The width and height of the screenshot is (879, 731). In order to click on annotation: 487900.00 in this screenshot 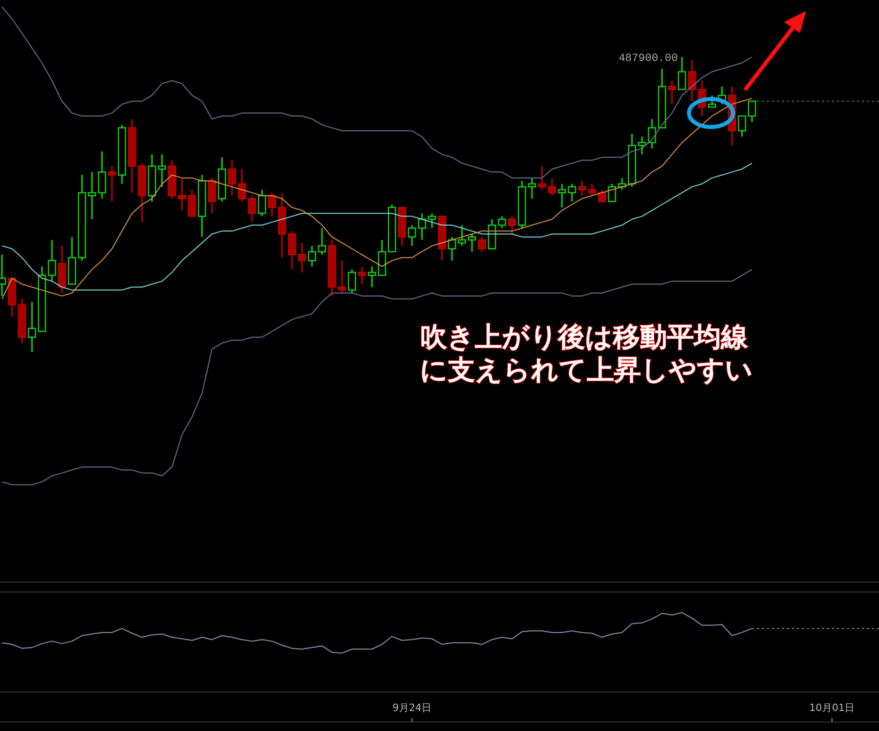, I will do `click(648, 59)`.